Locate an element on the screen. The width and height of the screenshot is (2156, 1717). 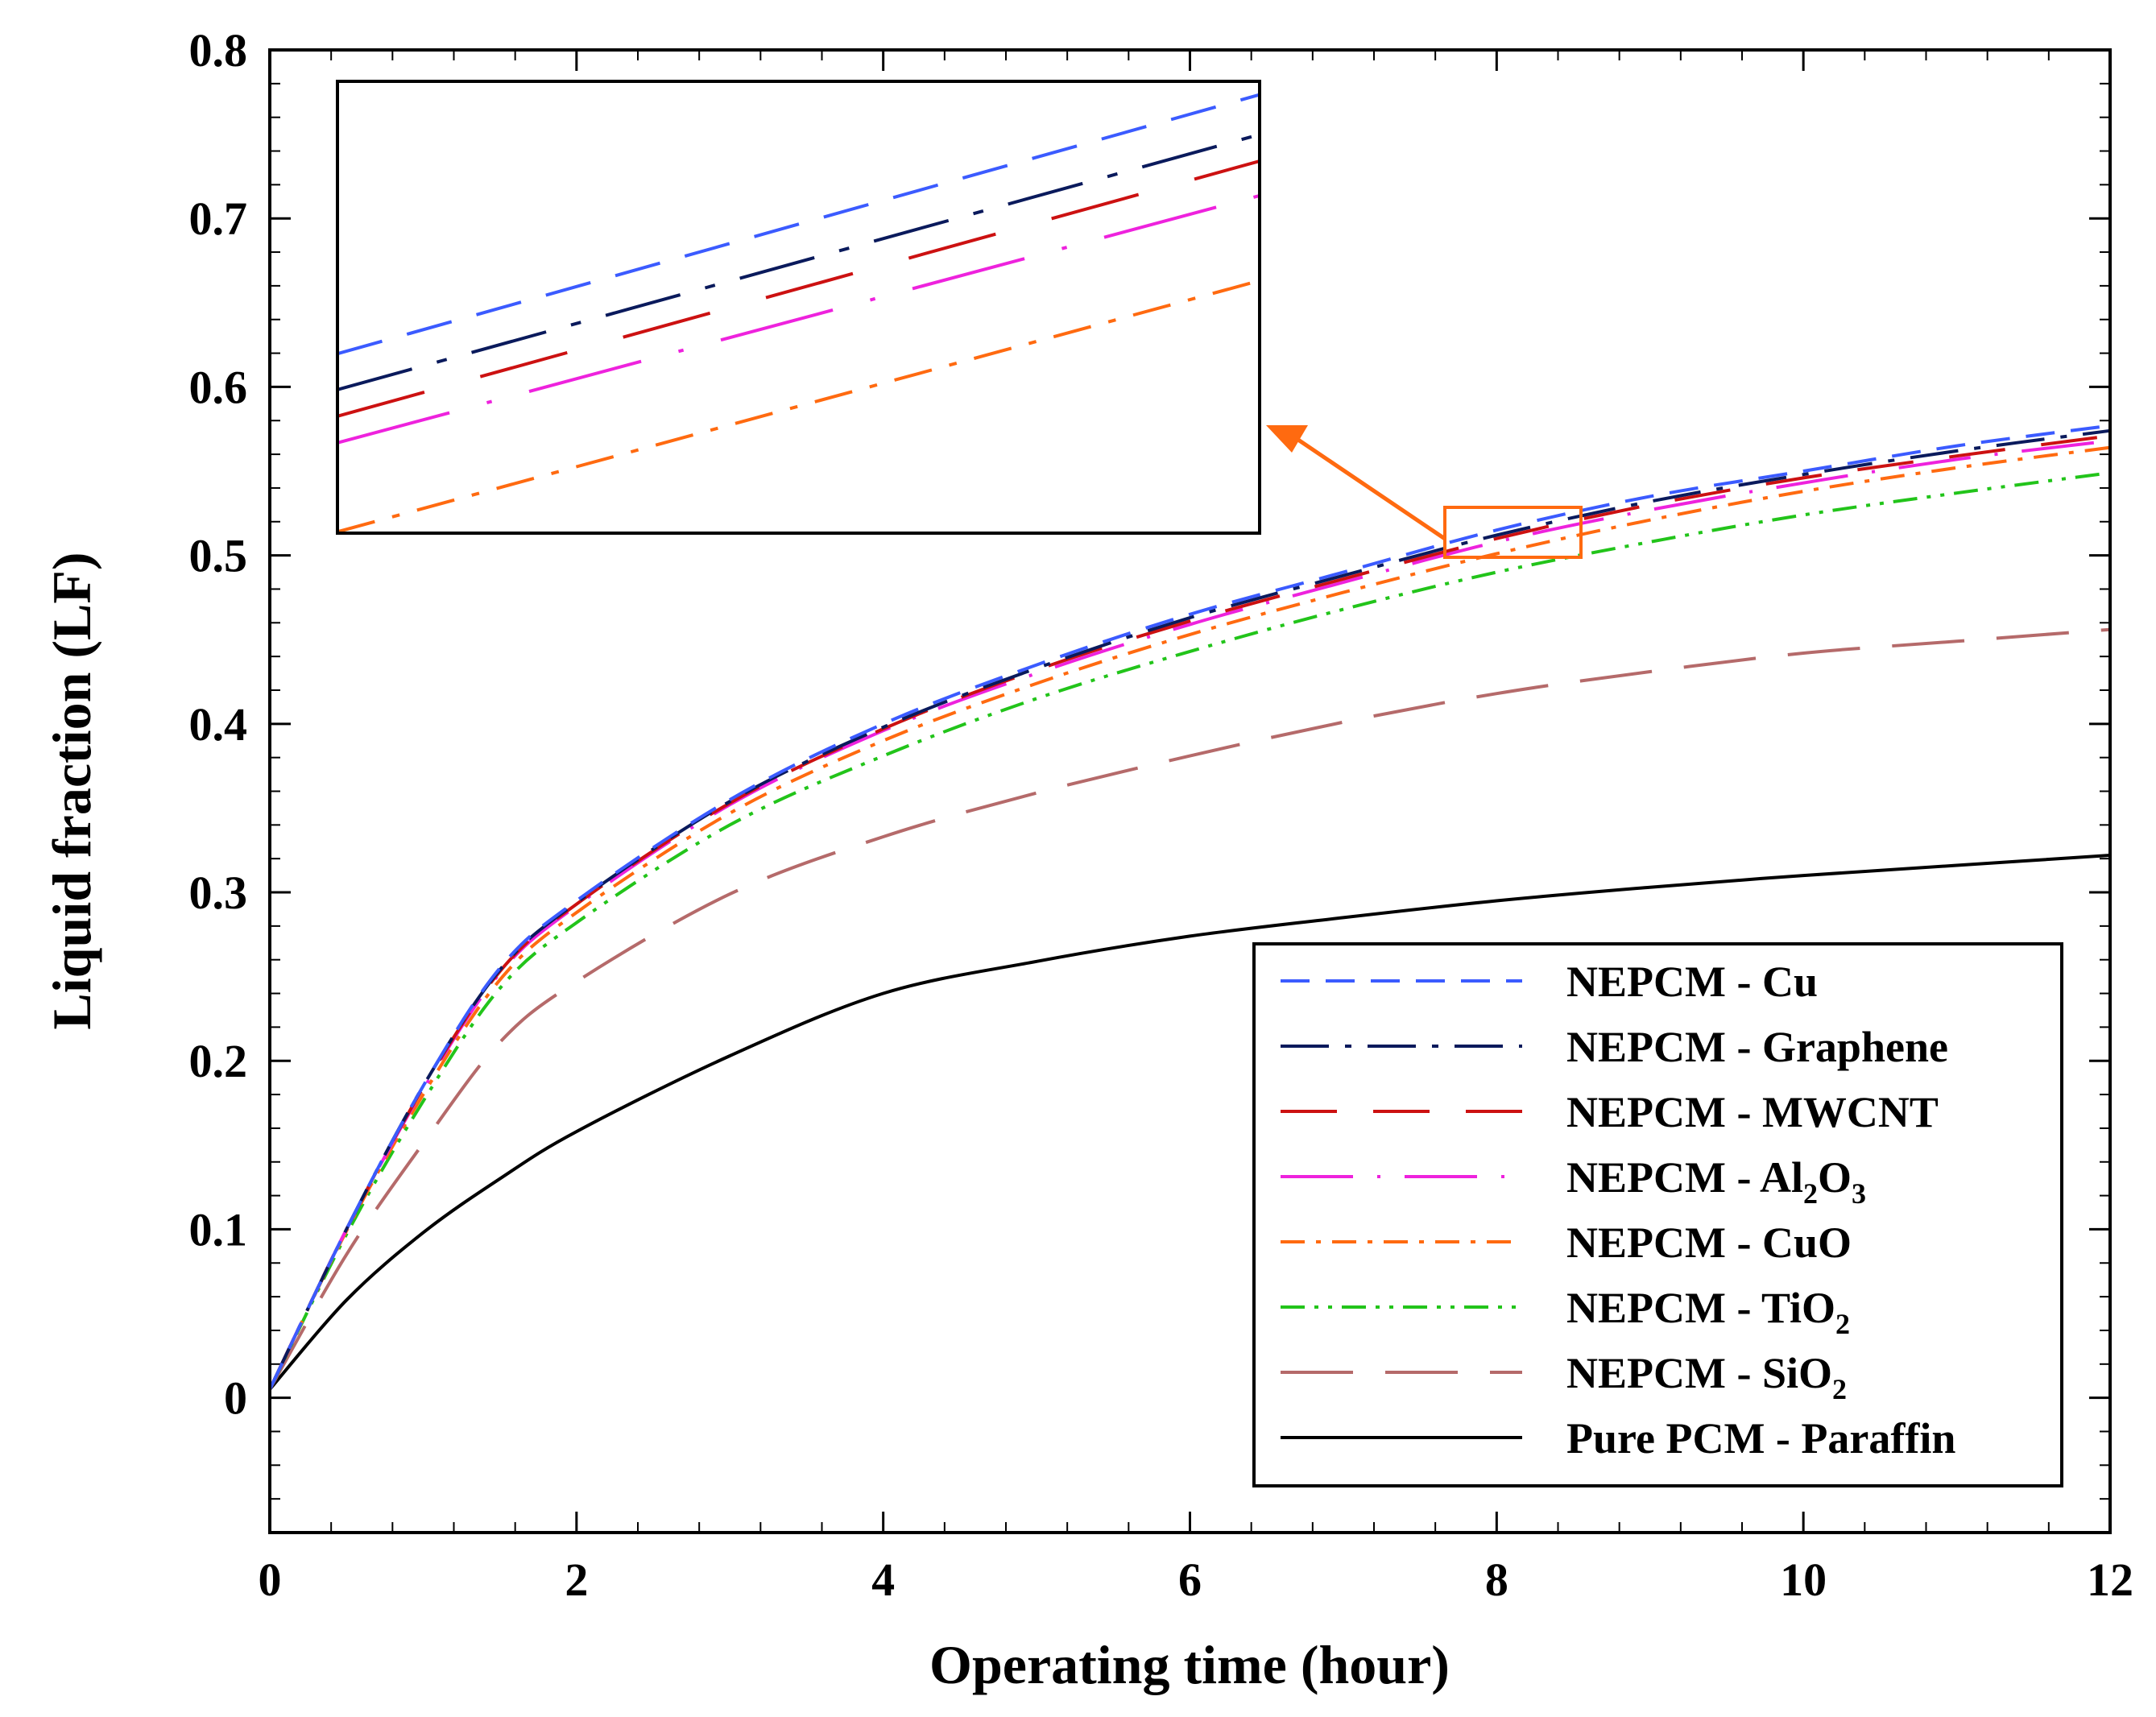
legend-label-subscript: 3 is located at coordinates (1859, 1194).